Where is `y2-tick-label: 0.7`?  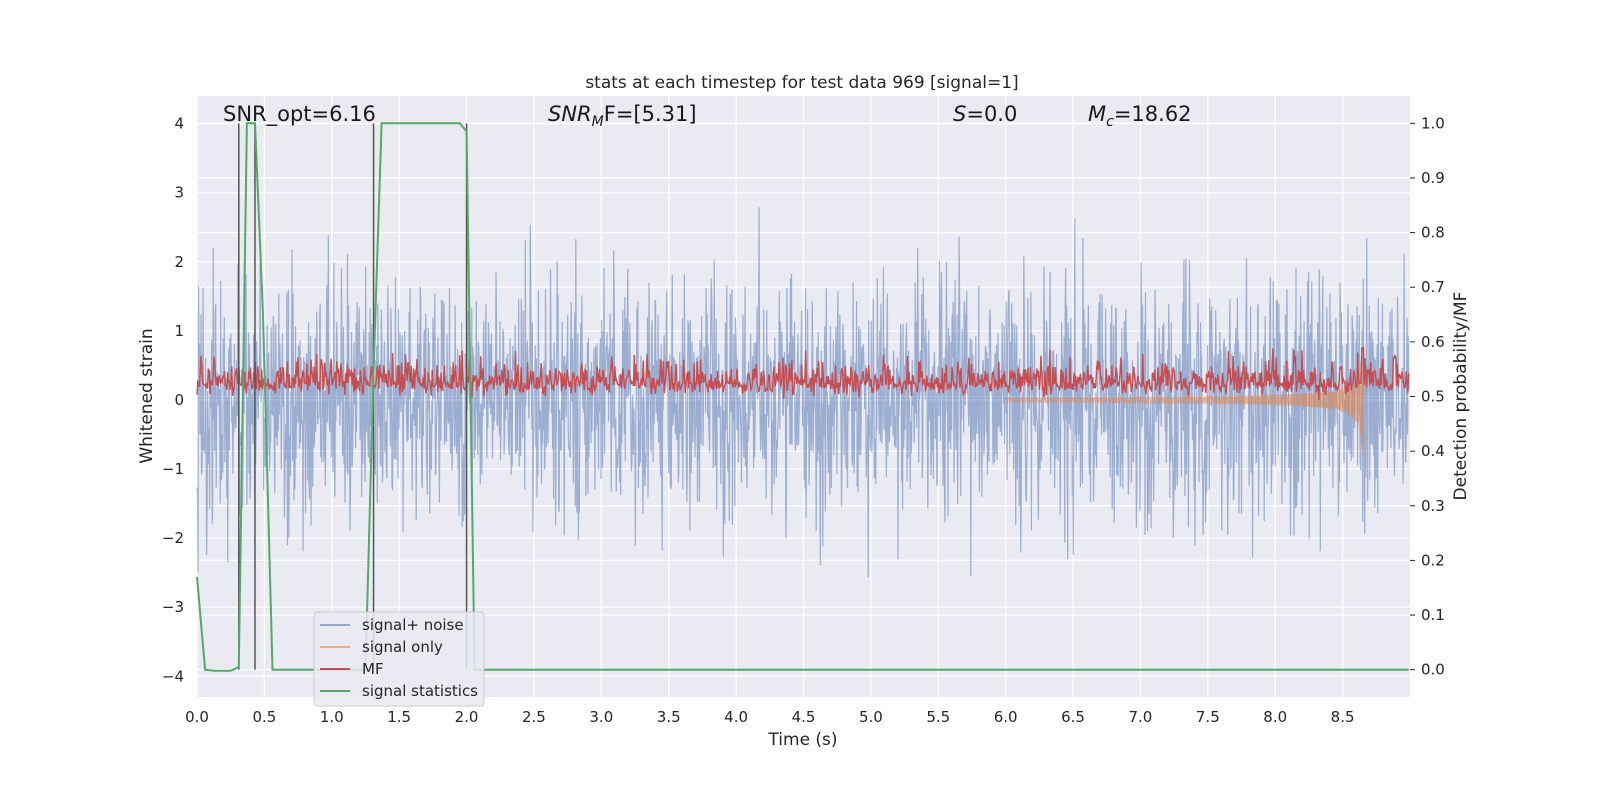
y2-tick-label: 0.7 is located at coordinates (1433, 287).